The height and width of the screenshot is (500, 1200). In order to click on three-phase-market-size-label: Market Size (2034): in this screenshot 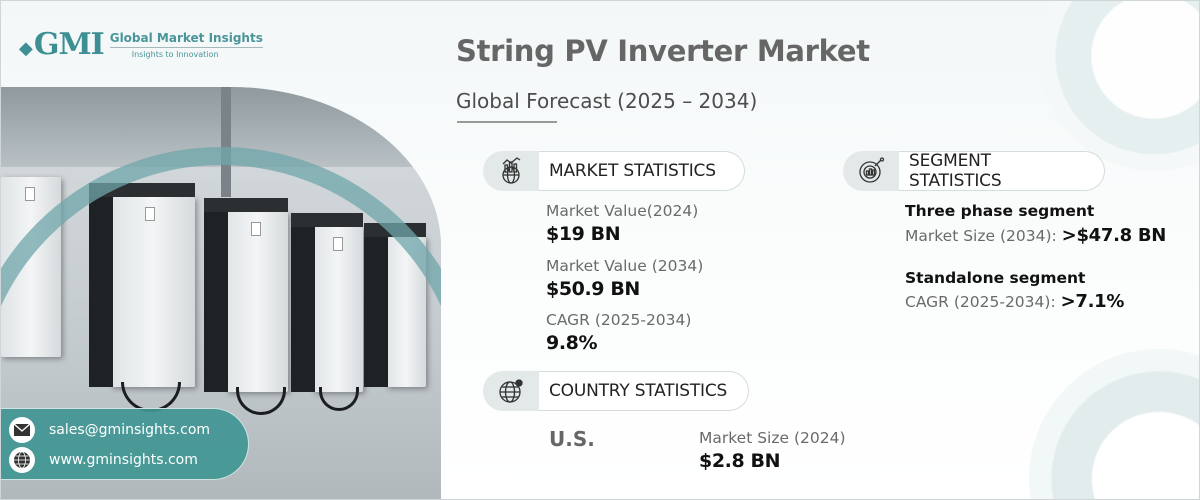, I will do `click(983, 236)`.